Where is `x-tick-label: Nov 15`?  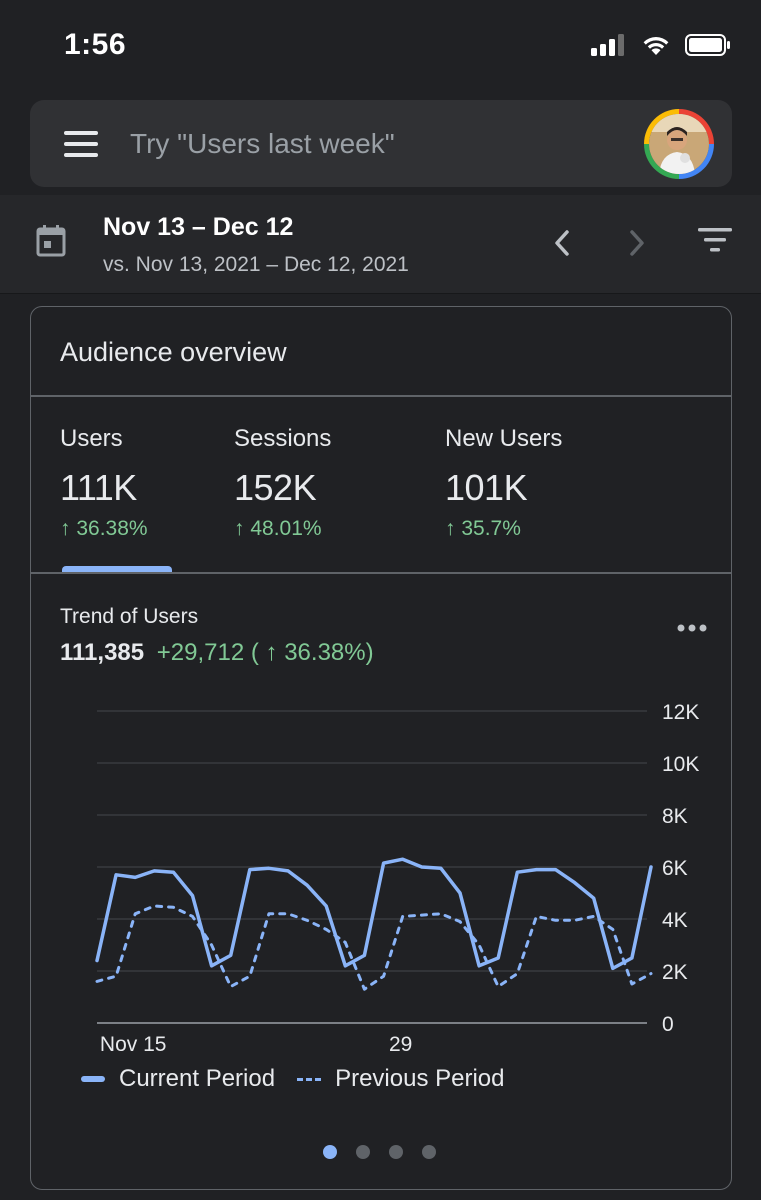
x-tick-label: Nov 15 is located at coordinates (133, 1044).